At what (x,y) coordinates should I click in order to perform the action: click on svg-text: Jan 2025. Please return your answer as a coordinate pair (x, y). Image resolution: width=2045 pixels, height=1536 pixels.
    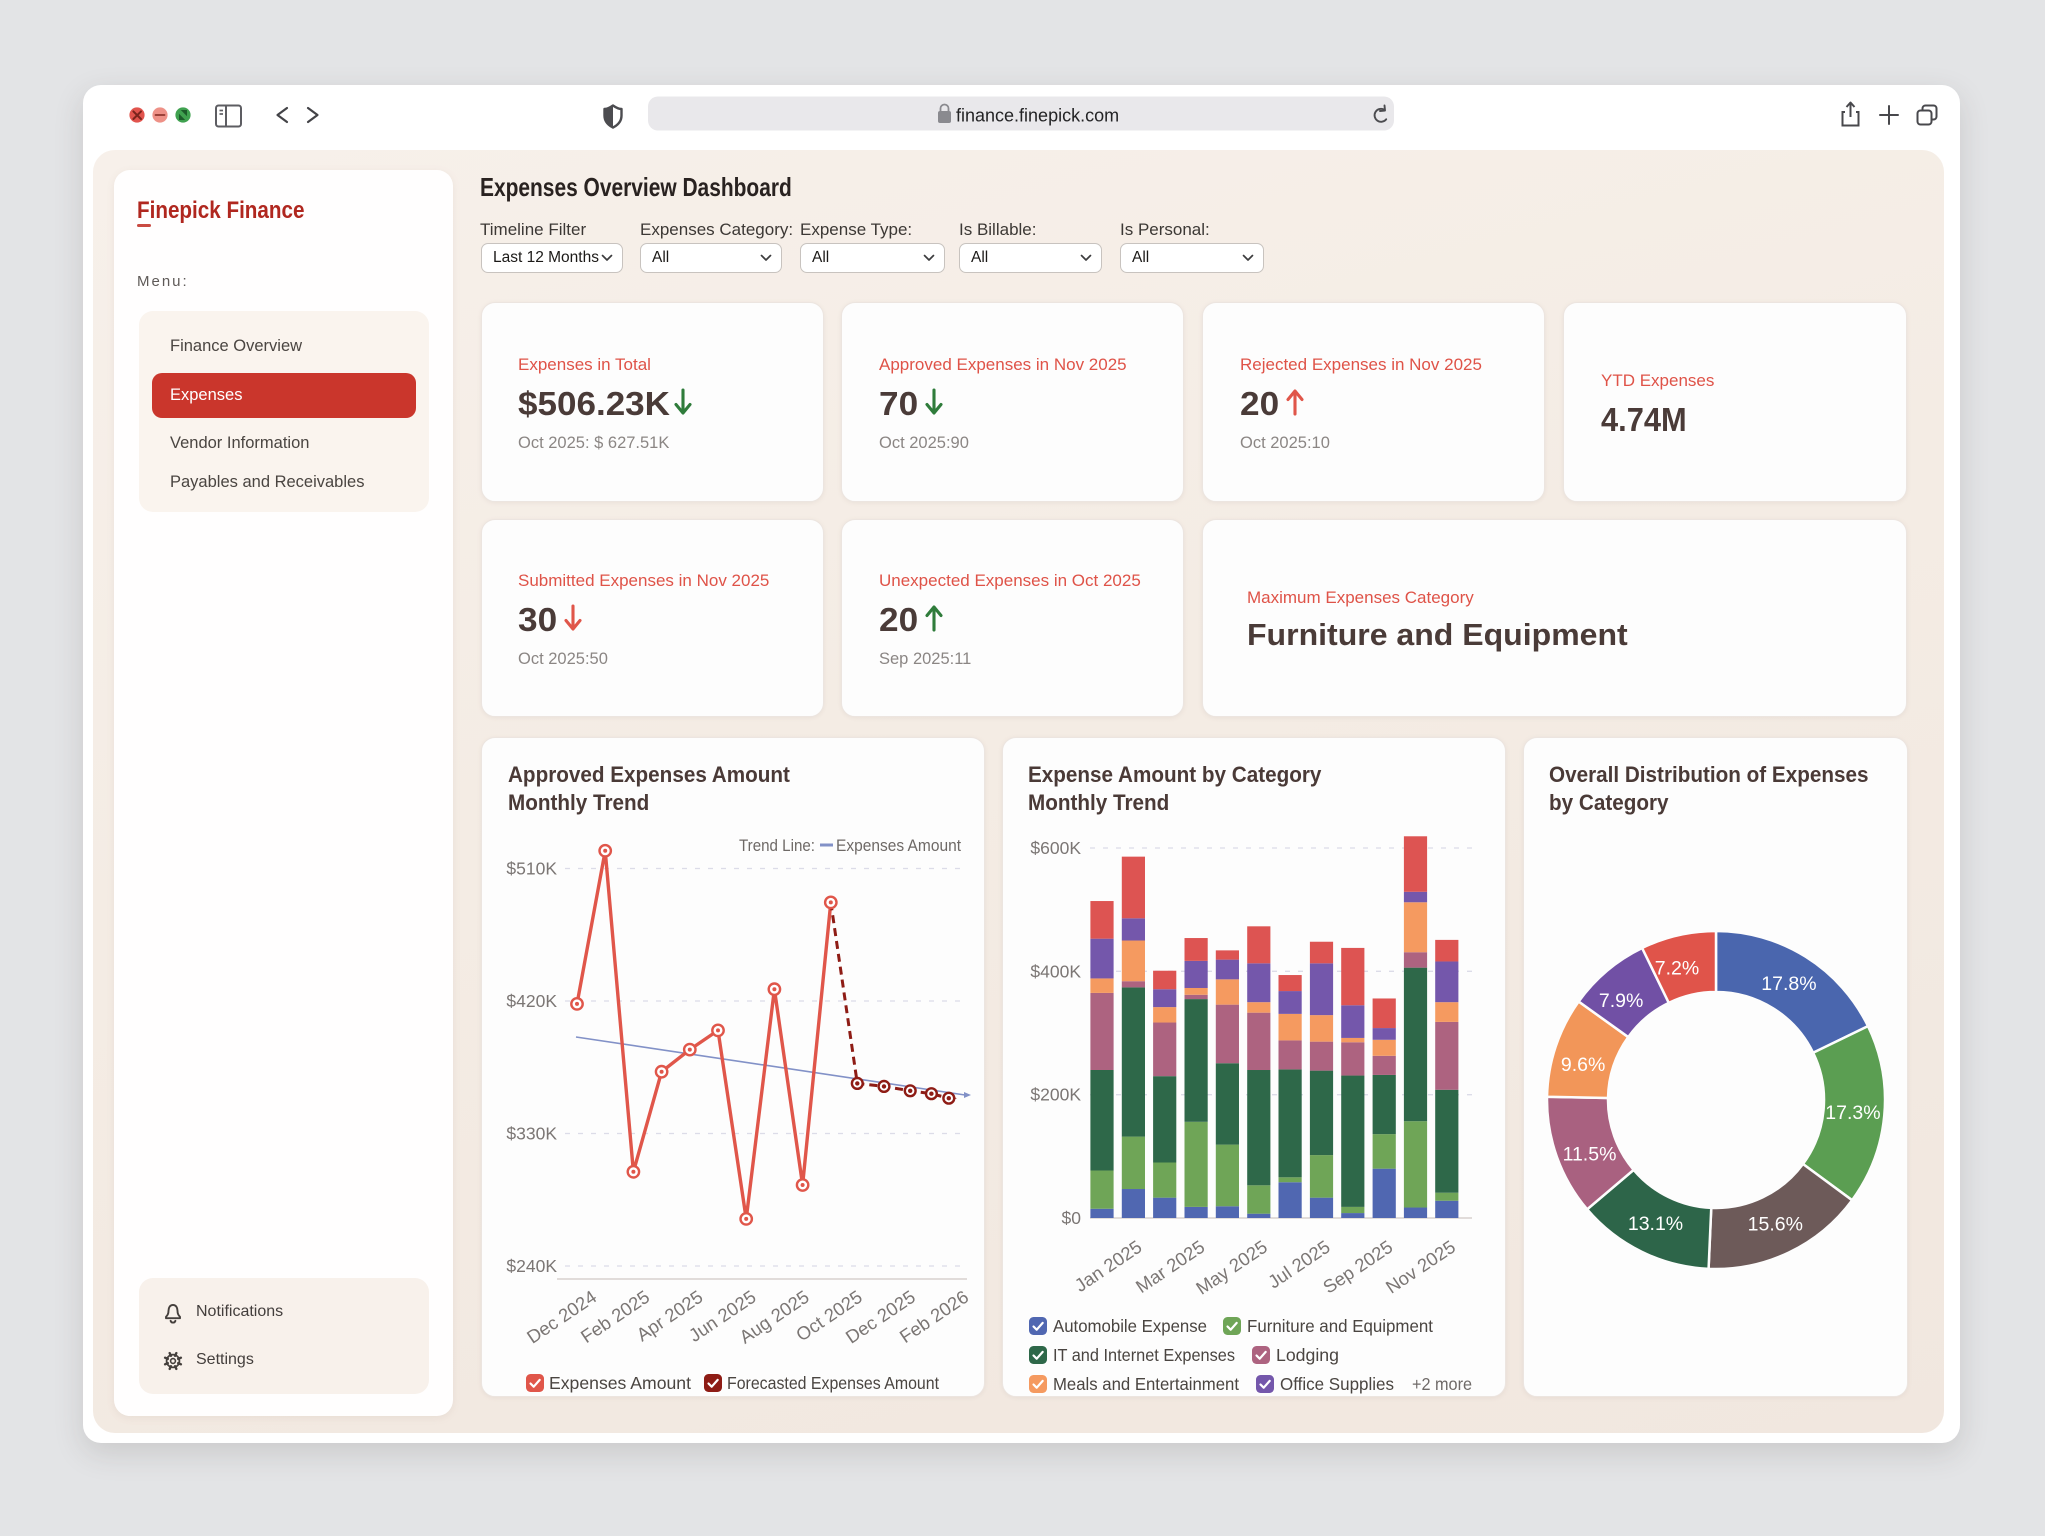
    Looking at the image, I should click on (1108, 1266).